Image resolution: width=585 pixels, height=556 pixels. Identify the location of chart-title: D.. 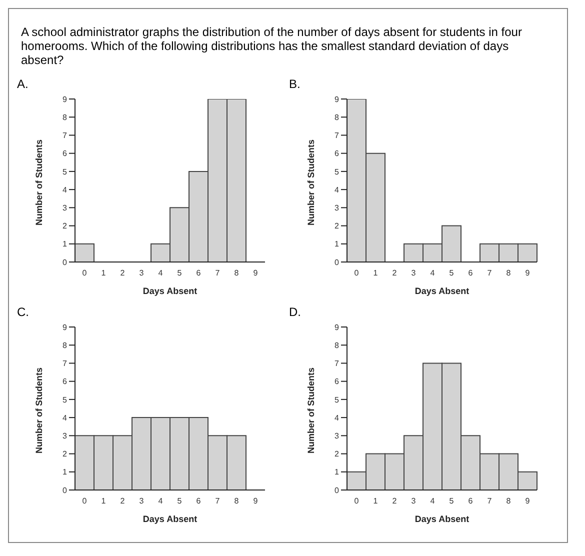
(295, 312).